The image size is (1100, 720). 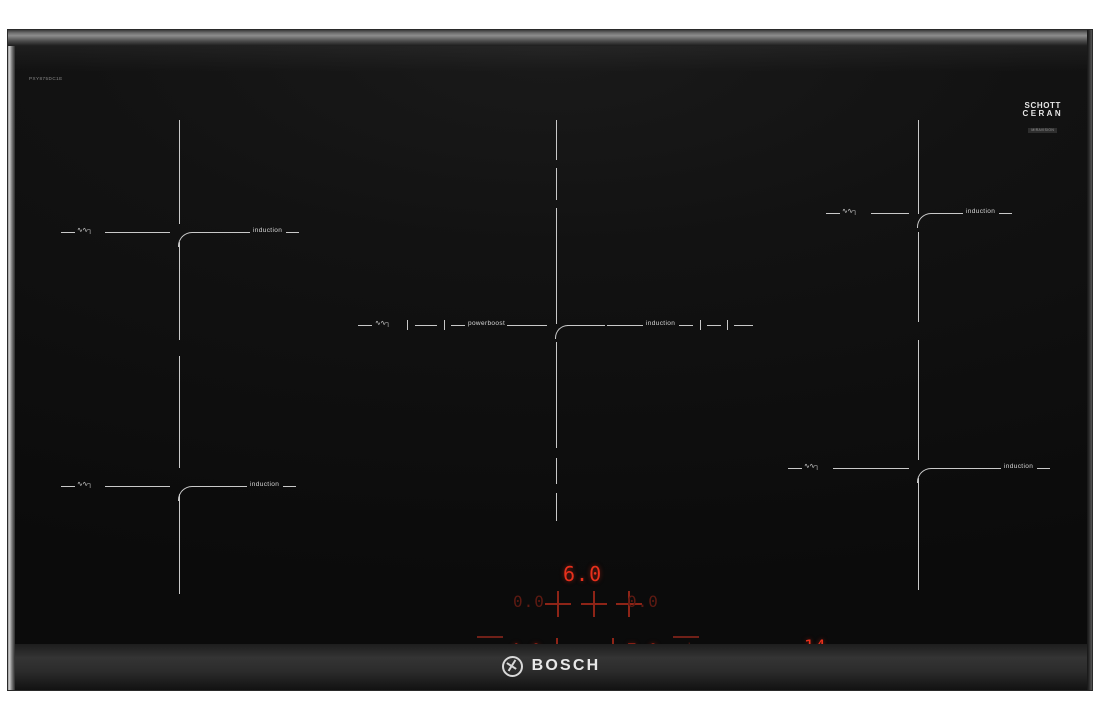 What do you see at coordinates (221, 232) in the screenshot?
I see `zone-tl-line-b` at bounding box center [221, 232].